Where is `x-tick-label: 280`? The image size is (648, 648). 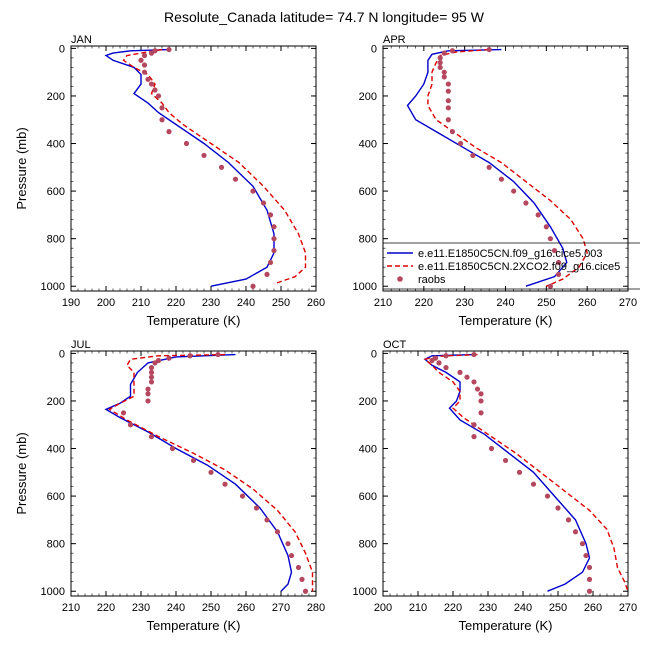 x-tick-label: 280 is located at coordinates (316, 608).